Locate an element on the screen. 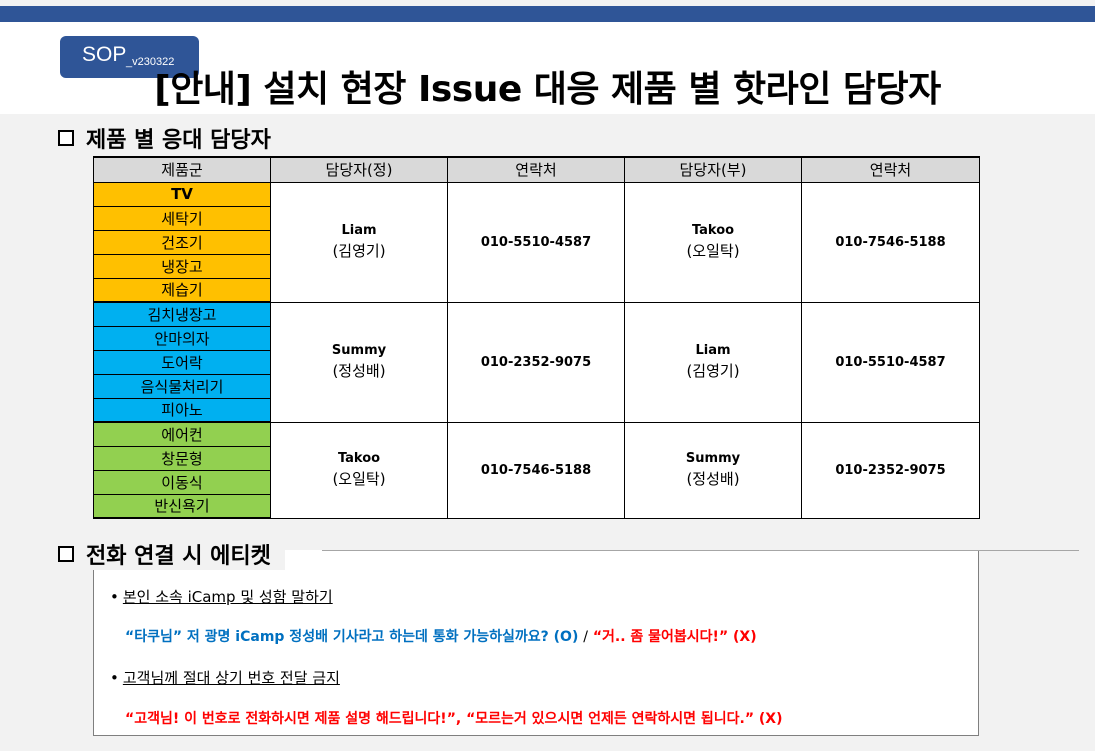 The width and height of the screenshot is (1095, 751). secondary-name: Liam is located at coordinates (713, 350).